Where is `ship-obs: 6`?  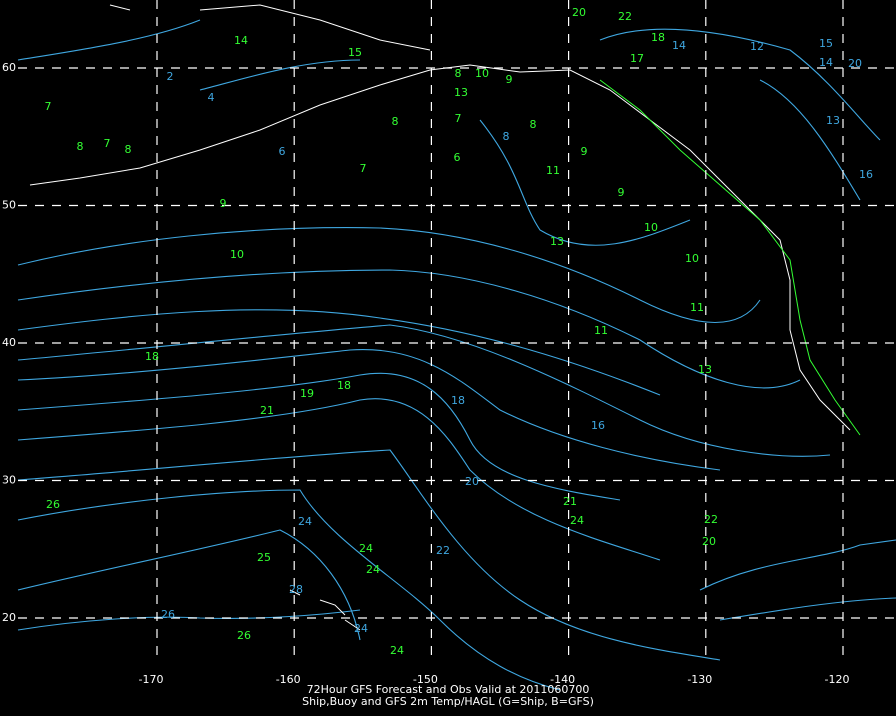
ship-obs: 6 is located at coordinates (457, 157).